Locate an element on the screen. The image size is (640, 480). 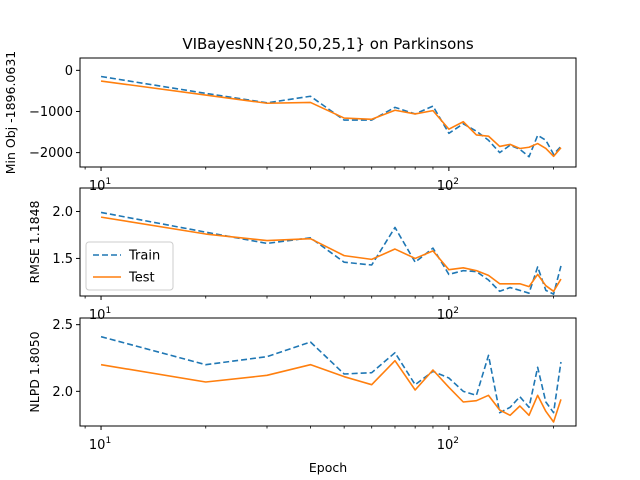
legend: Train Test is located at coordinates (129, 266).